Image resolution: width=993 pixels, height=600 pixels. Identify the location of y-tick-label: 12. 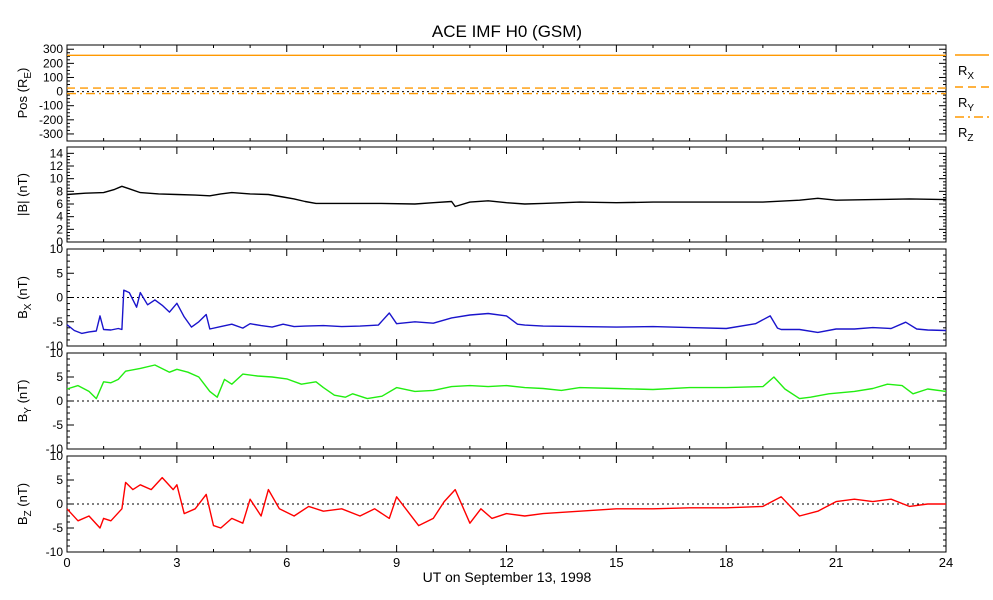
(57, 166).